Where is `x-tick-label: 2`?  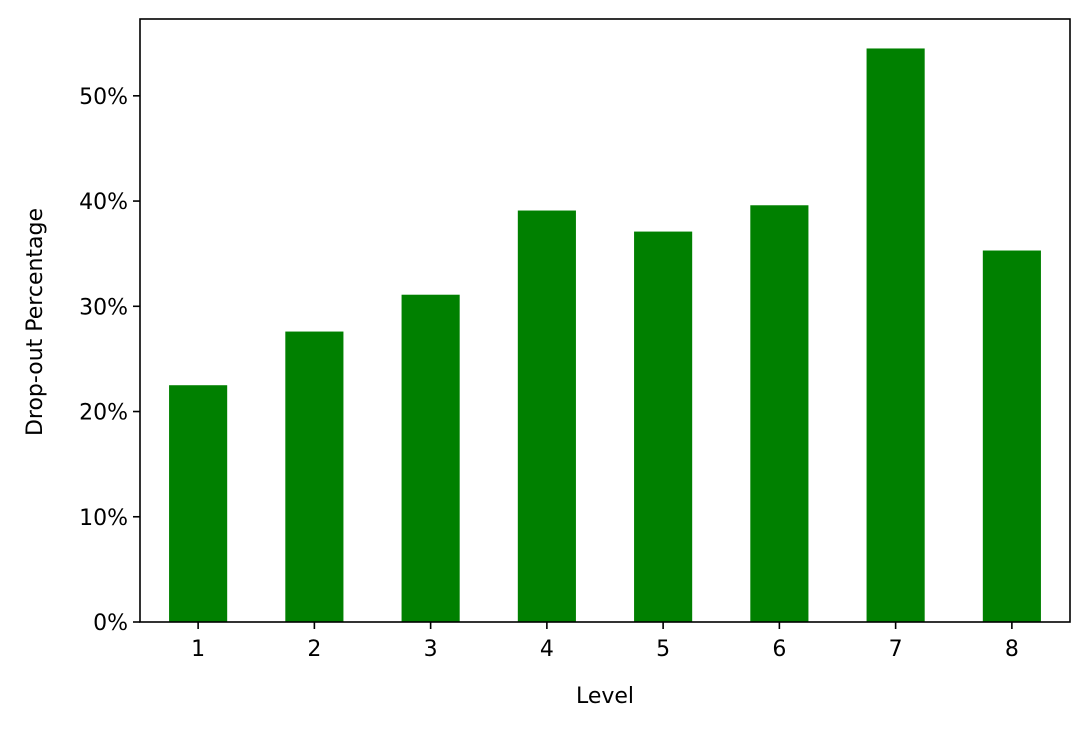 x-tick-label: 2 is located at coordinates (314, 649).